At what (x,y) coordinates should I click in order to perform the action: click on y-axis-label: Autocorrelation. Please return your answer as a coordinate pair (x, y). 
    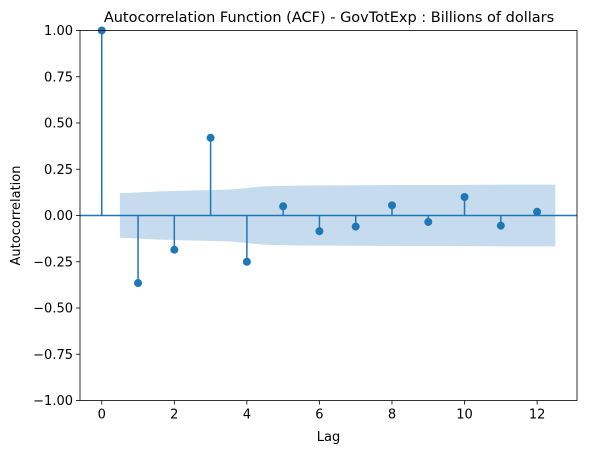
    Looking at the image, I should click on (16, 216).